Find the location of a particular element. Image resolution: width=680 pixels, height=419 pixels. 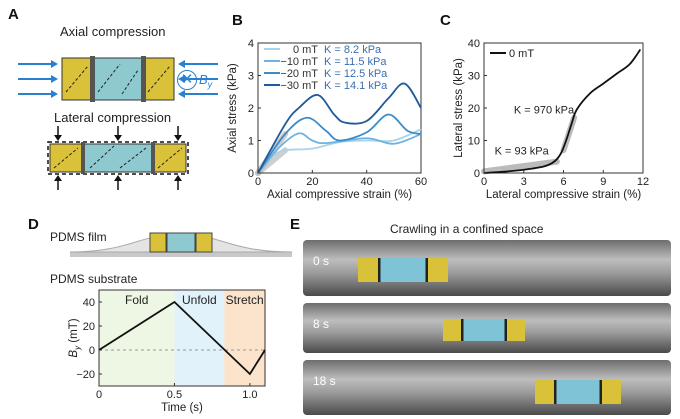

into-page-field-icon: ✕ is located at coordinates (187, 80).